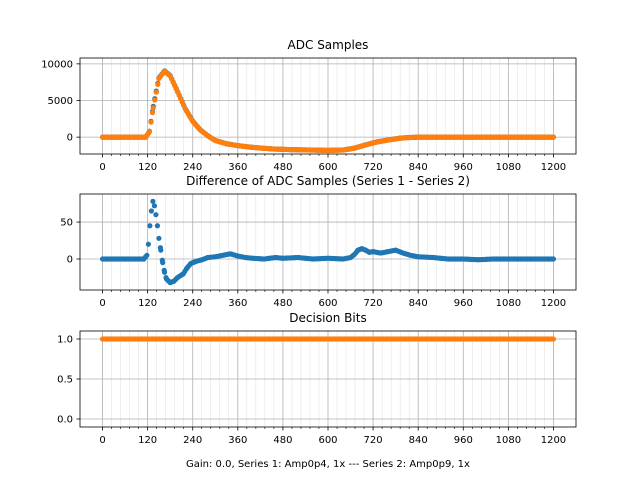 This screenshot has height=480, width=640. What do you see at coordinates (102, 303) in the screenshot?
I see `x-tick-label-difference: 0` at bounding box center [102, 303].